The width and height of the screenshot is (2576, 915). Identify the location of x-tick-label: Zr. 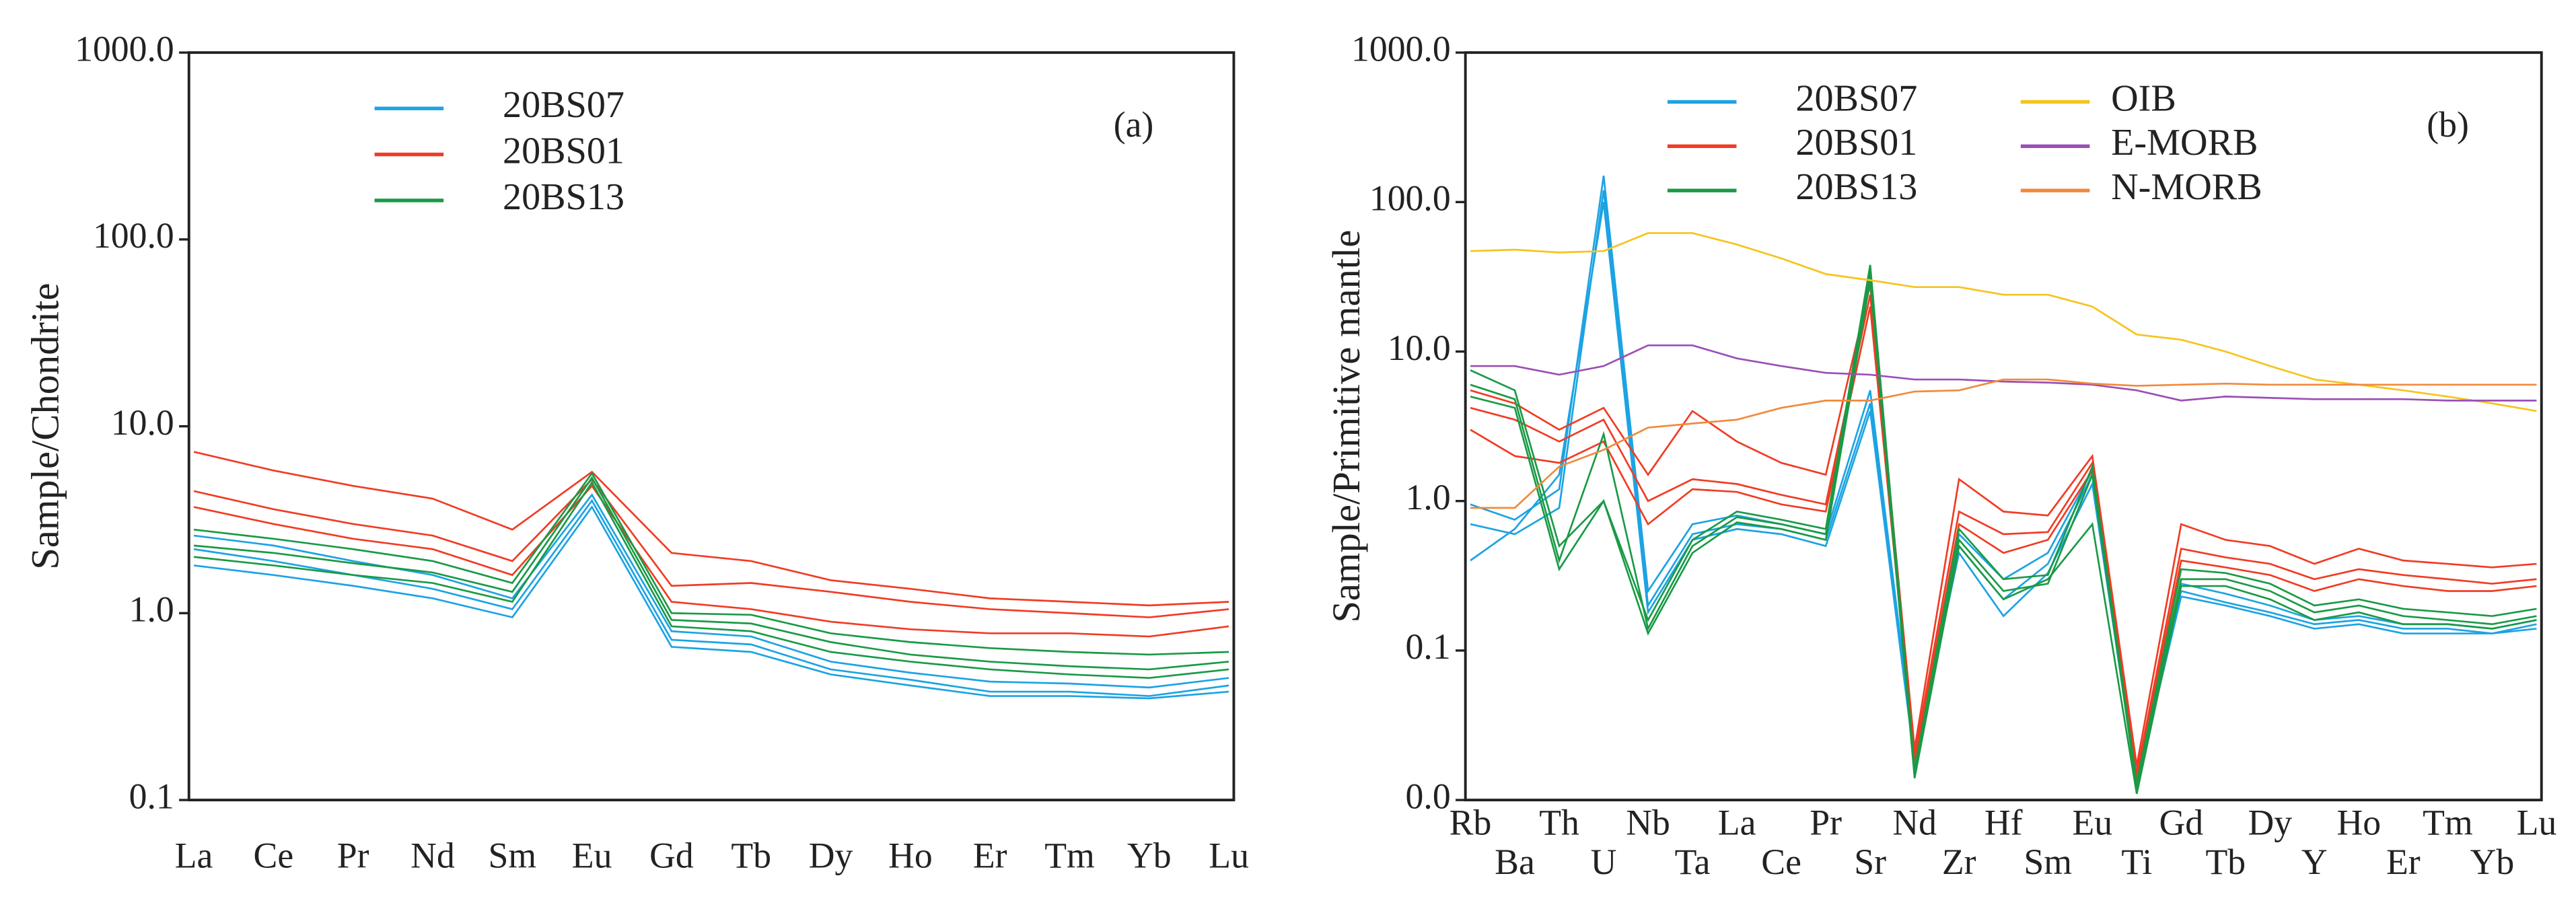
(1959, 862).